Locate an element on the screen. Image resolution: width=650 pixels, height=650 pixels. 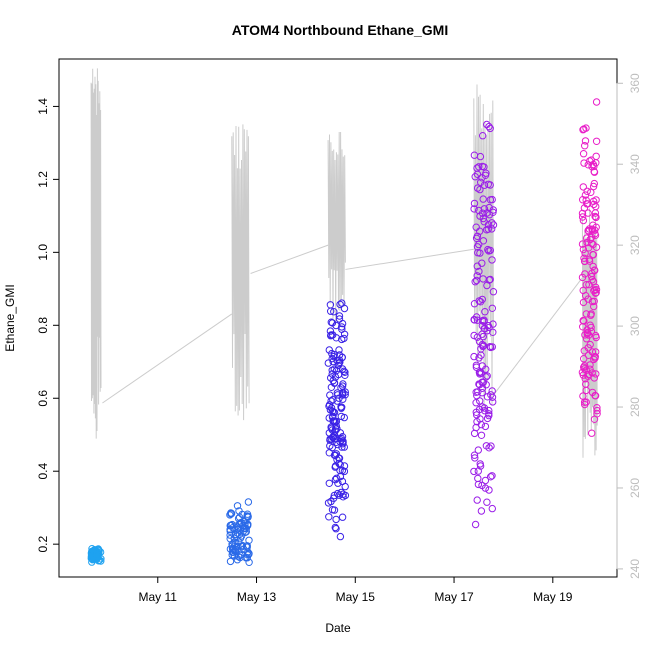
y-tick-label: 1.0 is located at coordinates (43, 252).